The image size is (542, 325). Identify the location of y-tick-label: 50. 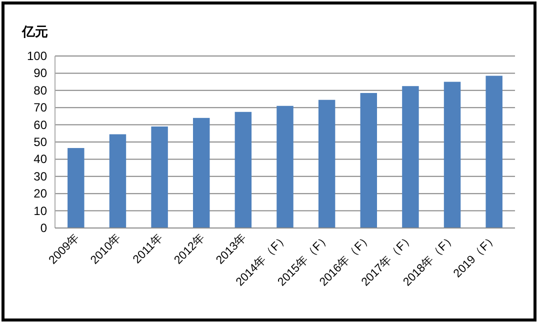
(41, 142).